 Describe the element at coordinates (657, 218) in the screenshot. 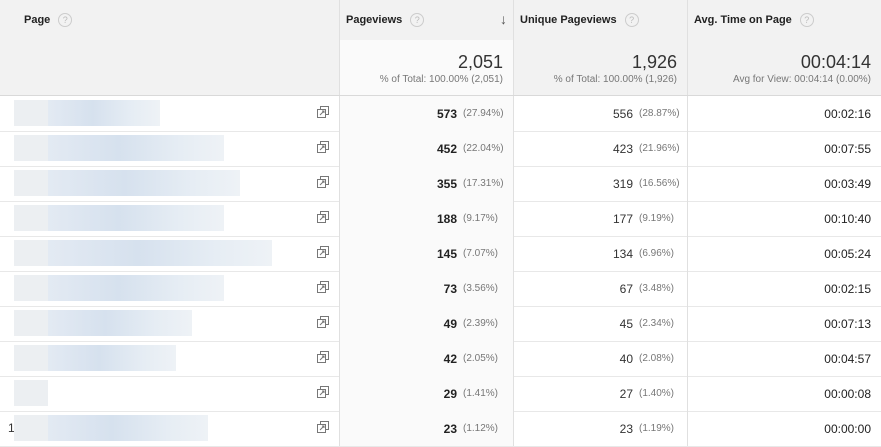

I see `unique-pageviews-percent: (9.19%)` at that location.